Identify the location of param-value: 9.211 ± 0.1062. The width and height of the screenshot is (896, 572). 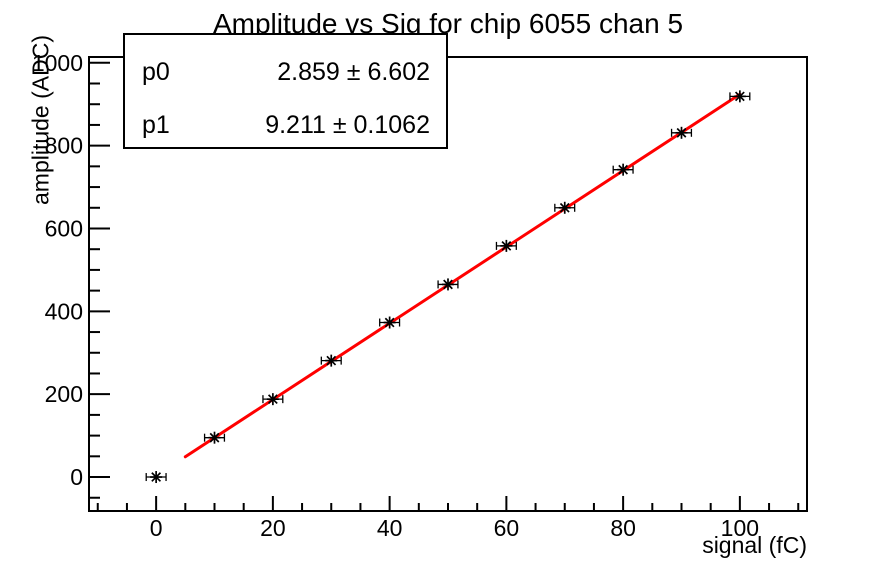
(347, 125).